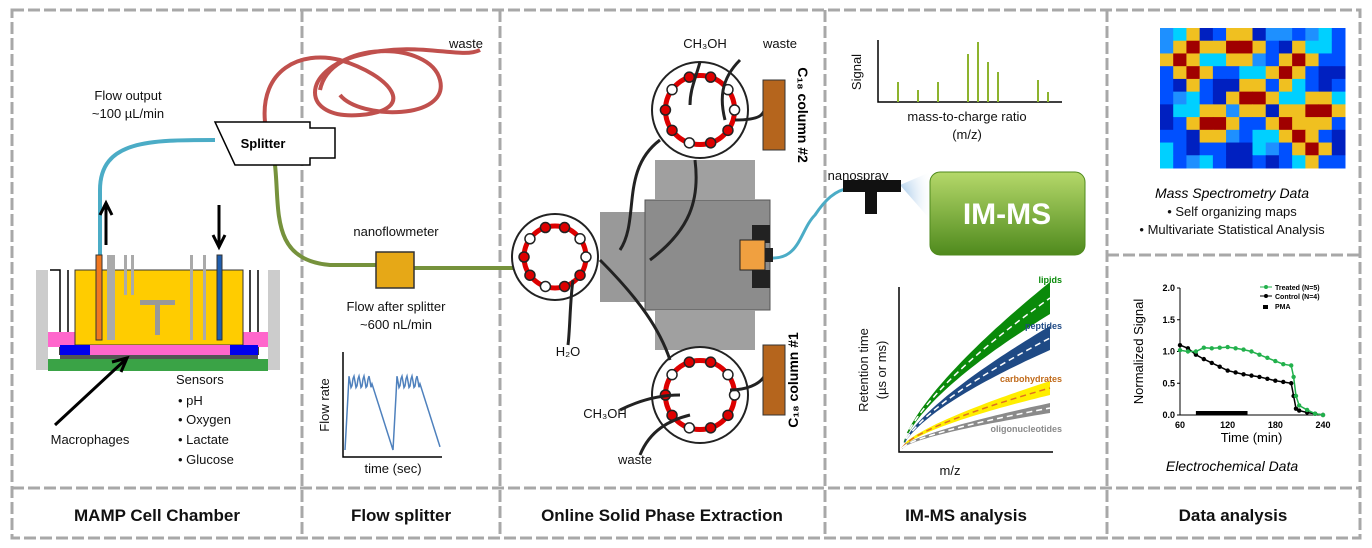 Image resolution: width=1372 pixels, height=548 pixels. Describe the element at coordinates (1168, 288) in the screenshot. I see `y-tick-label: 2.0` at that location.